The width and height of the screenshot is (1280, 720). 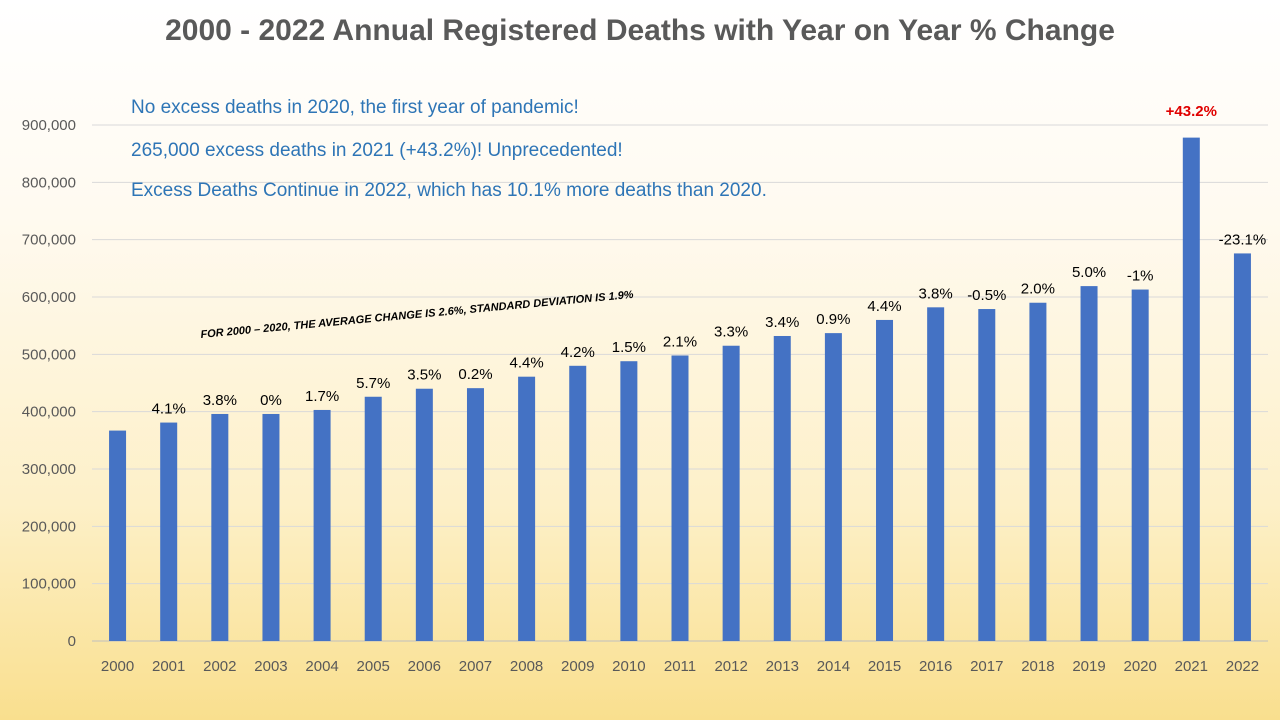 I want to click on bar-2018, so click(x=1038, y=471).